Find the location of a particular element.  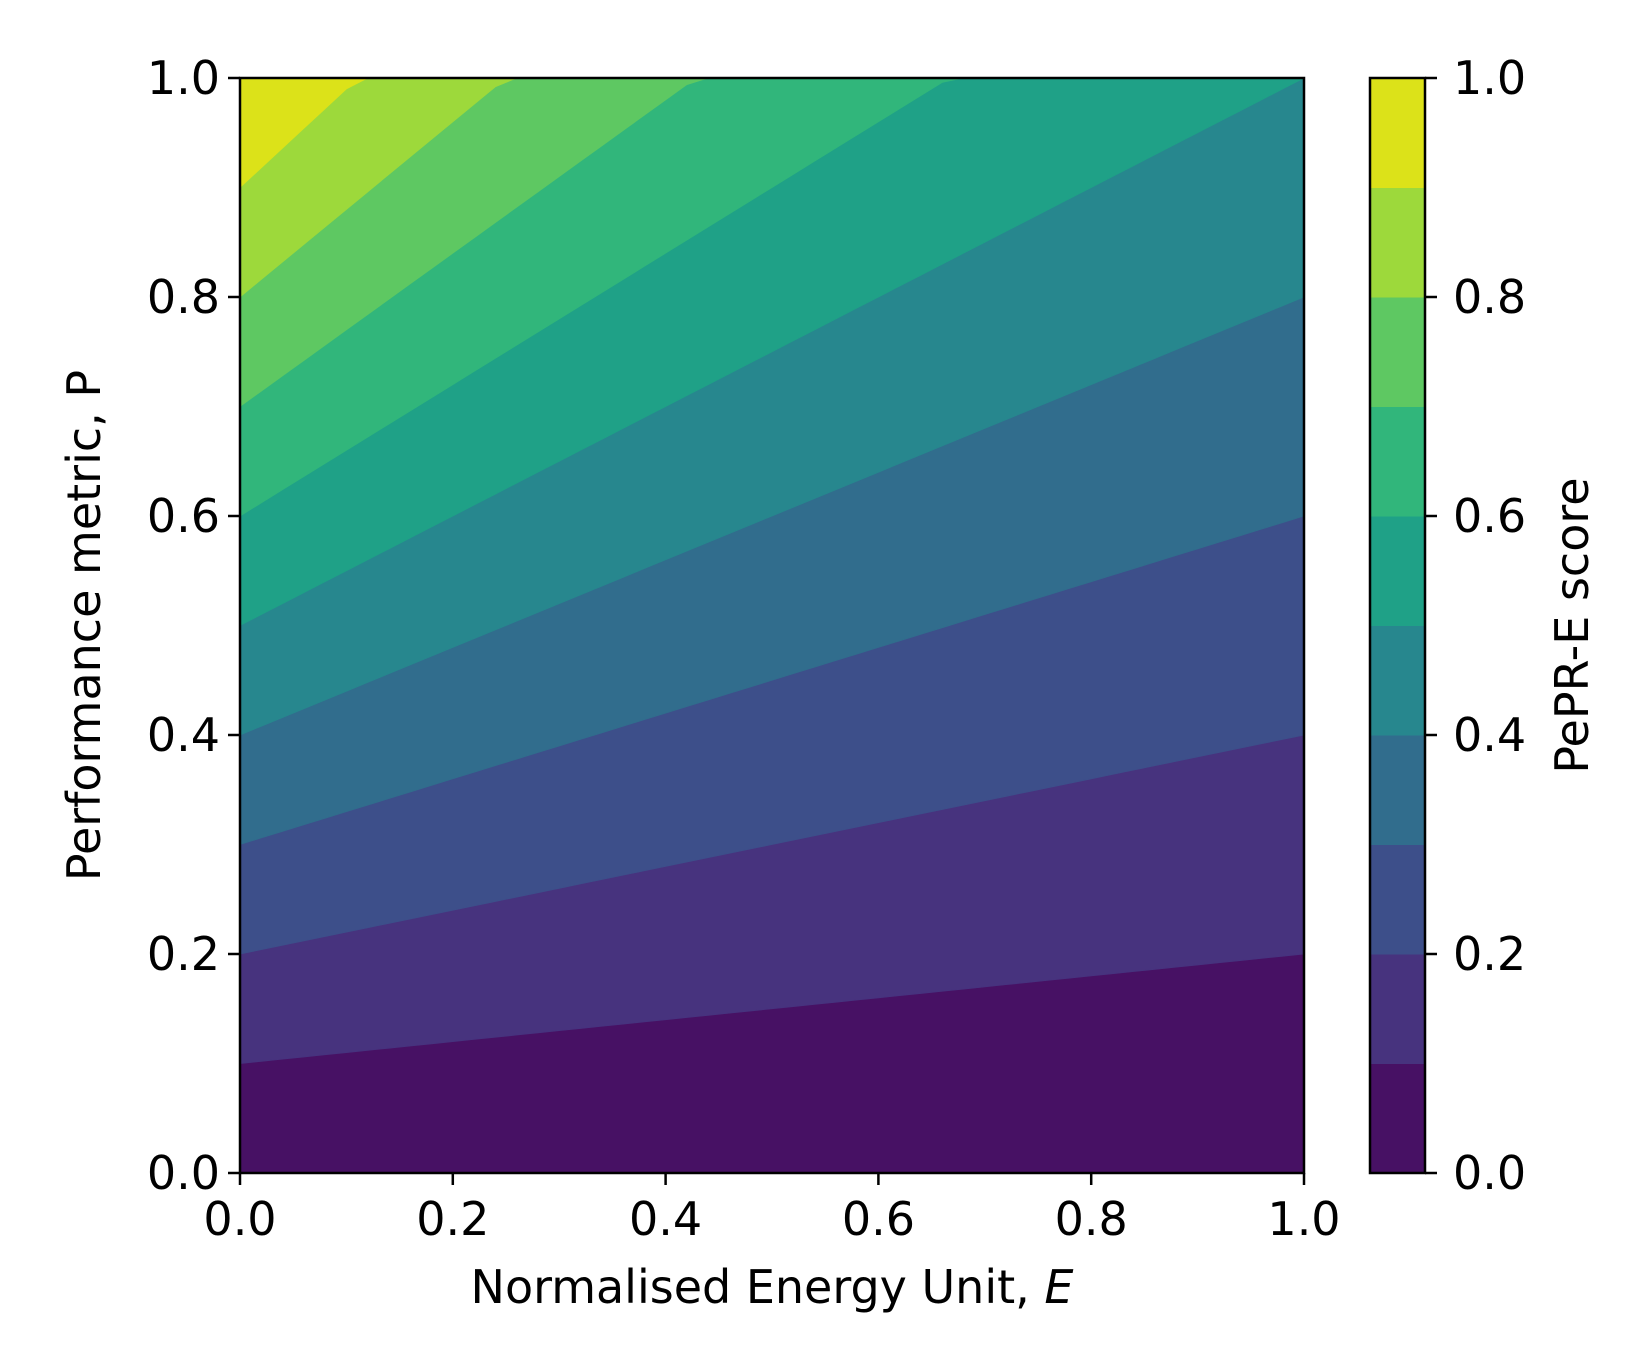

x-axis-label: Normalised Energy Unit, E is located at coordinates (772, 1287).